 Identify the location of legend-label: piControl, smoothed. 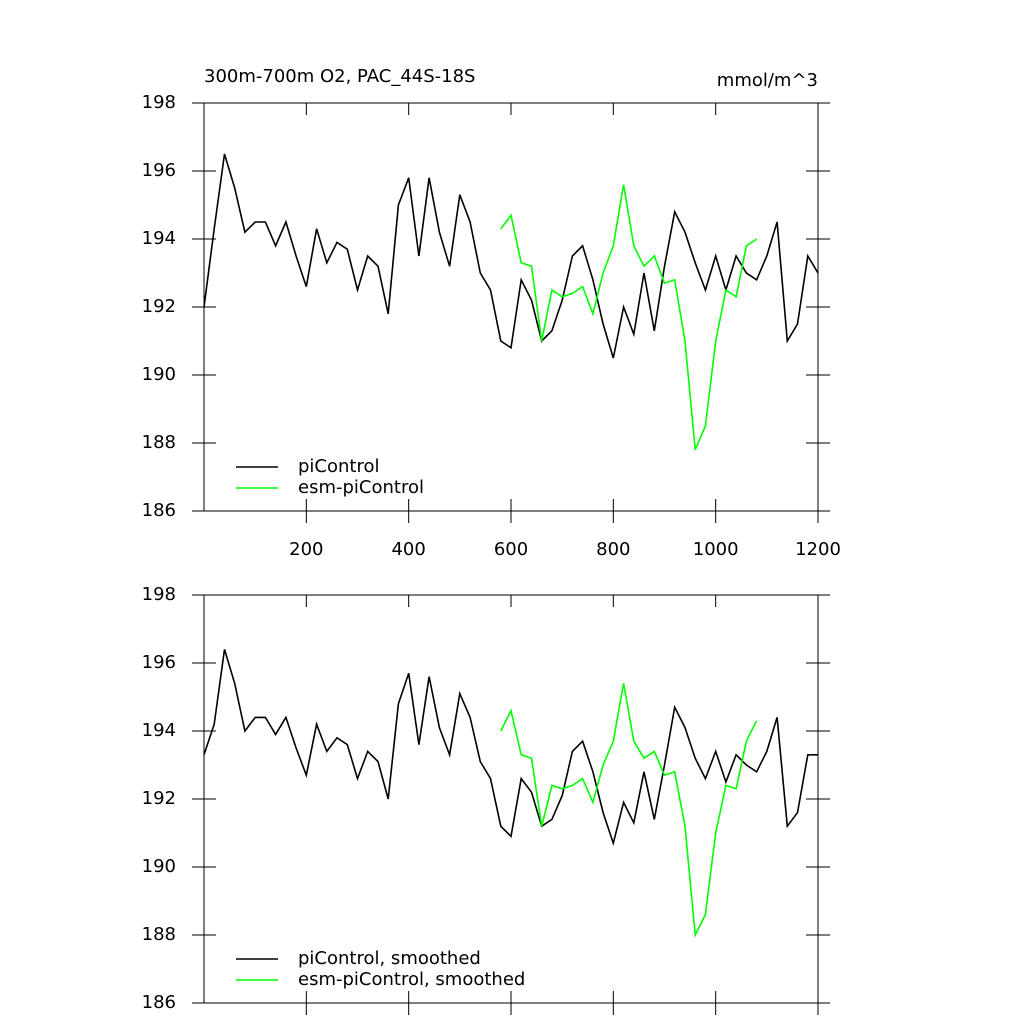
(389, 958).